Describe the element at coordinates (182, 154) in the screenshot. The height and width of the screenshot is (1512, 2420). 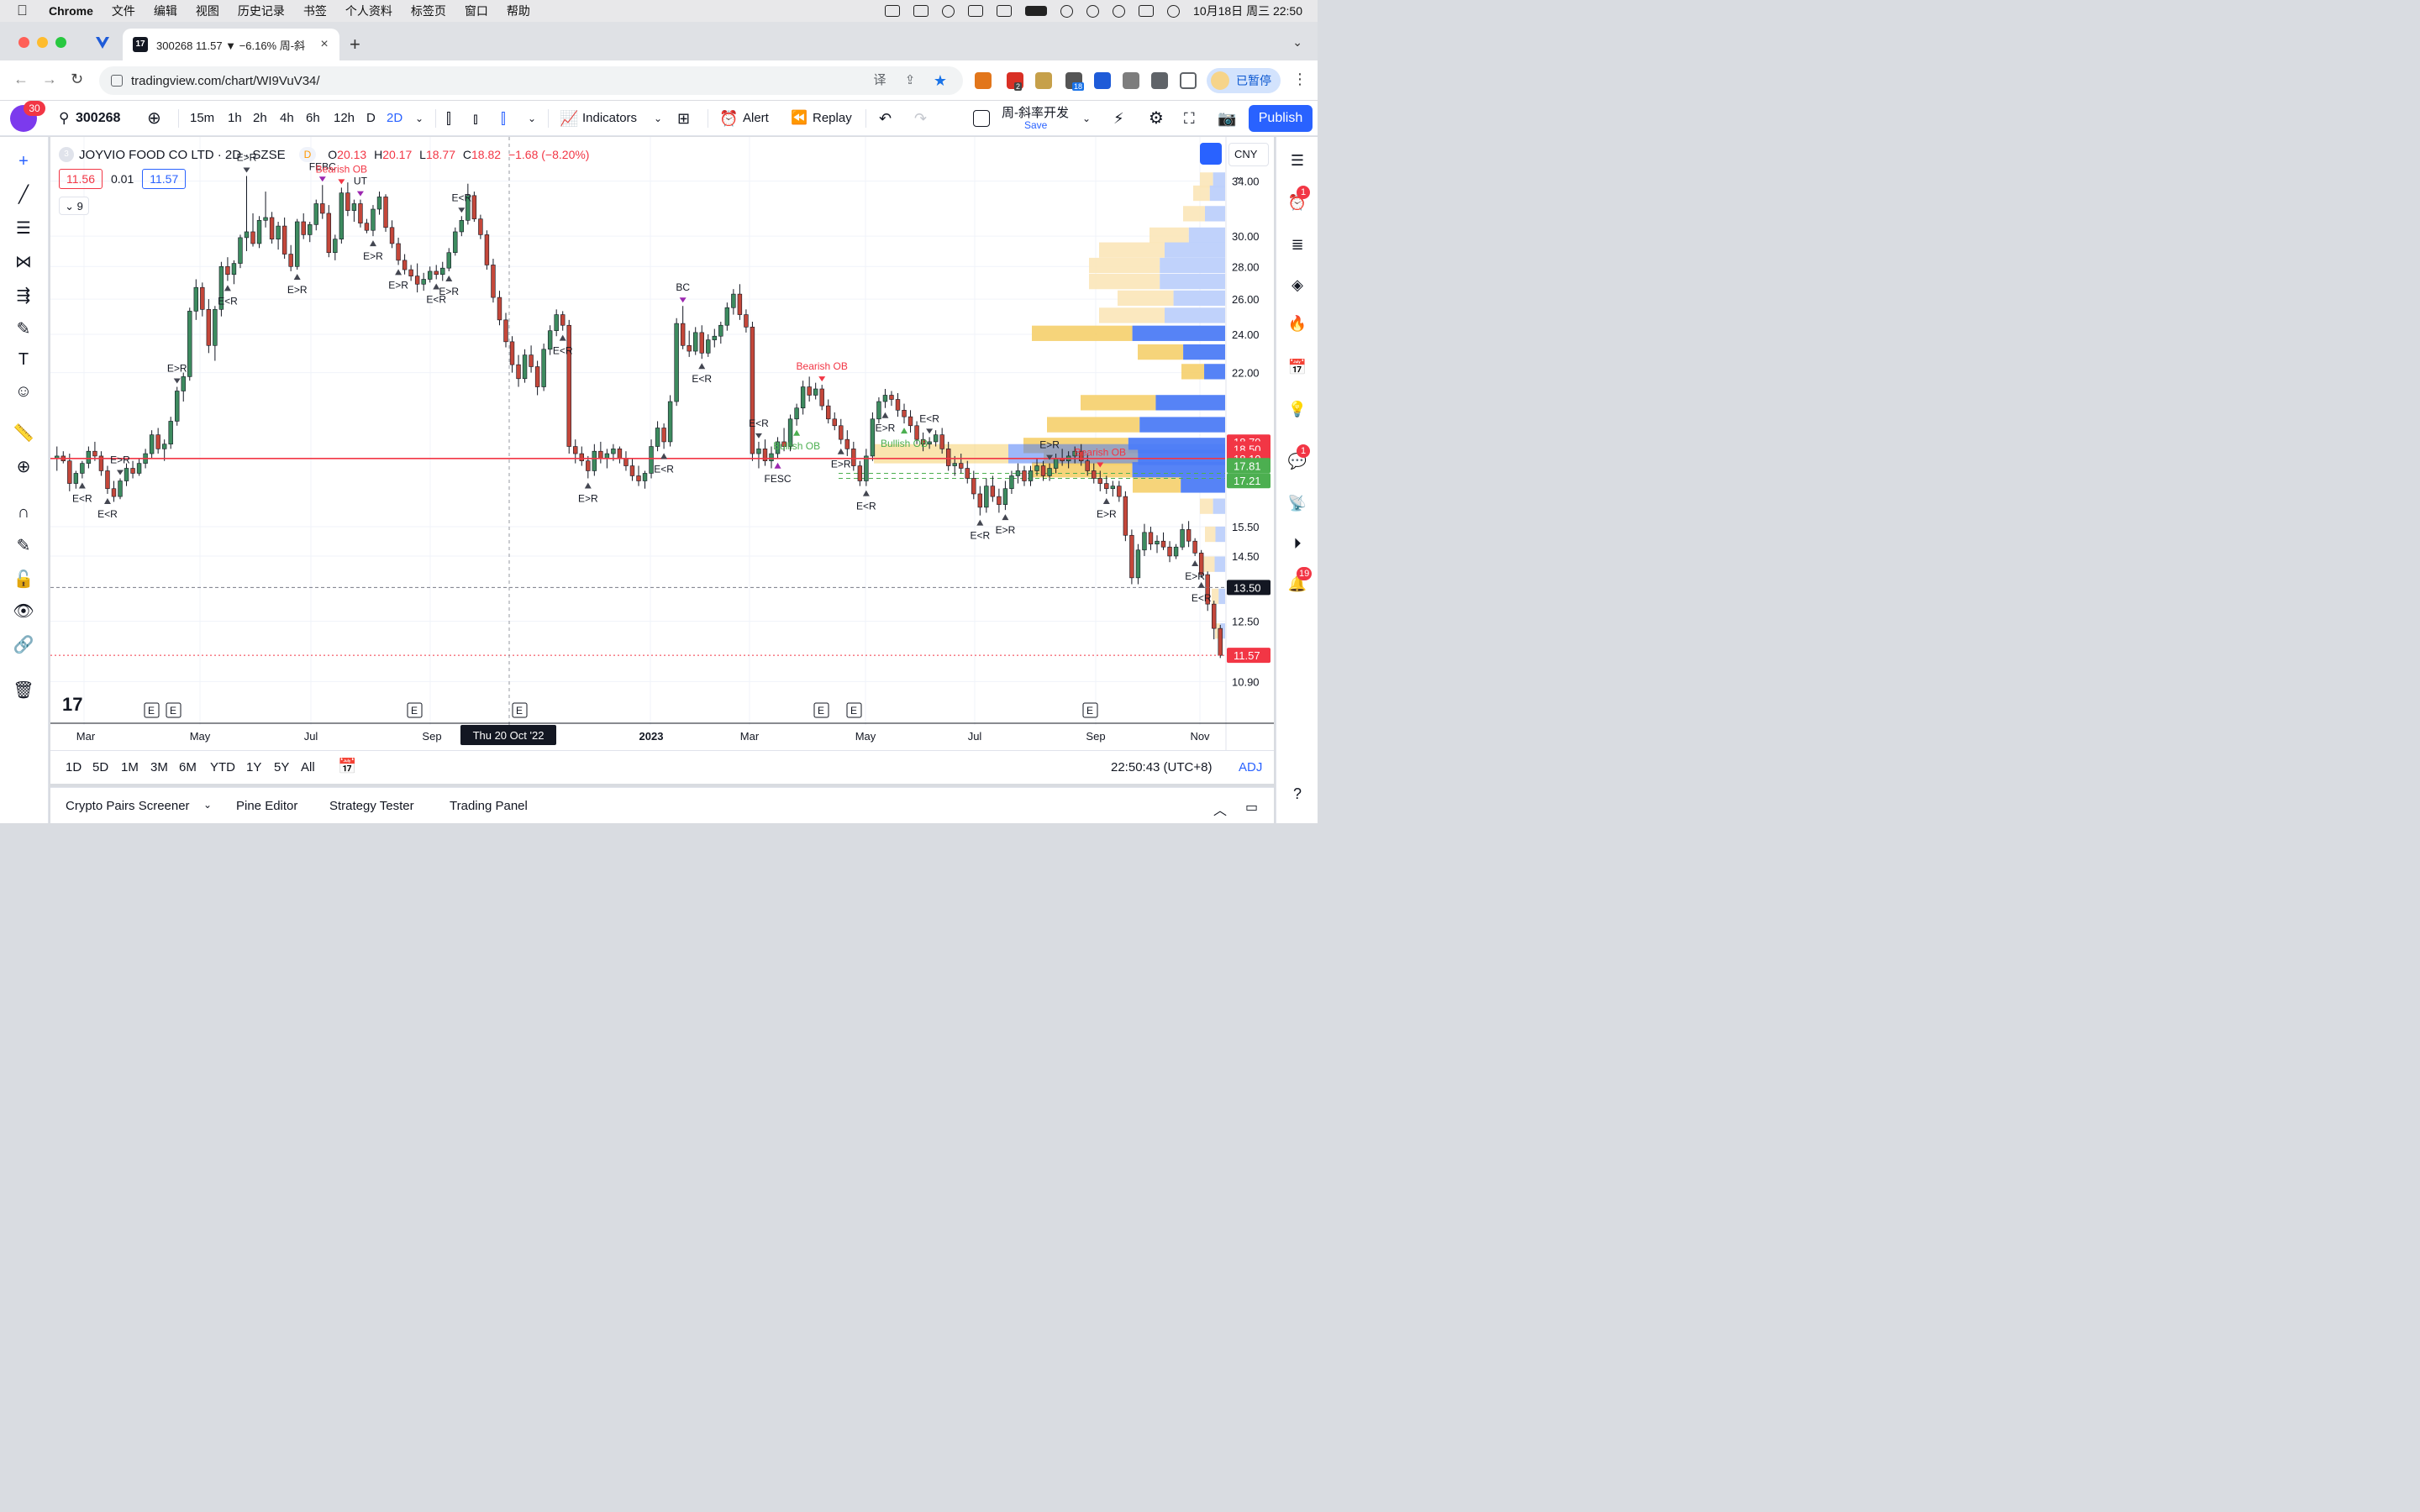
I see `legend-title: JOYVIO FOOD CO LTD · 2D · SZSE` at that location.